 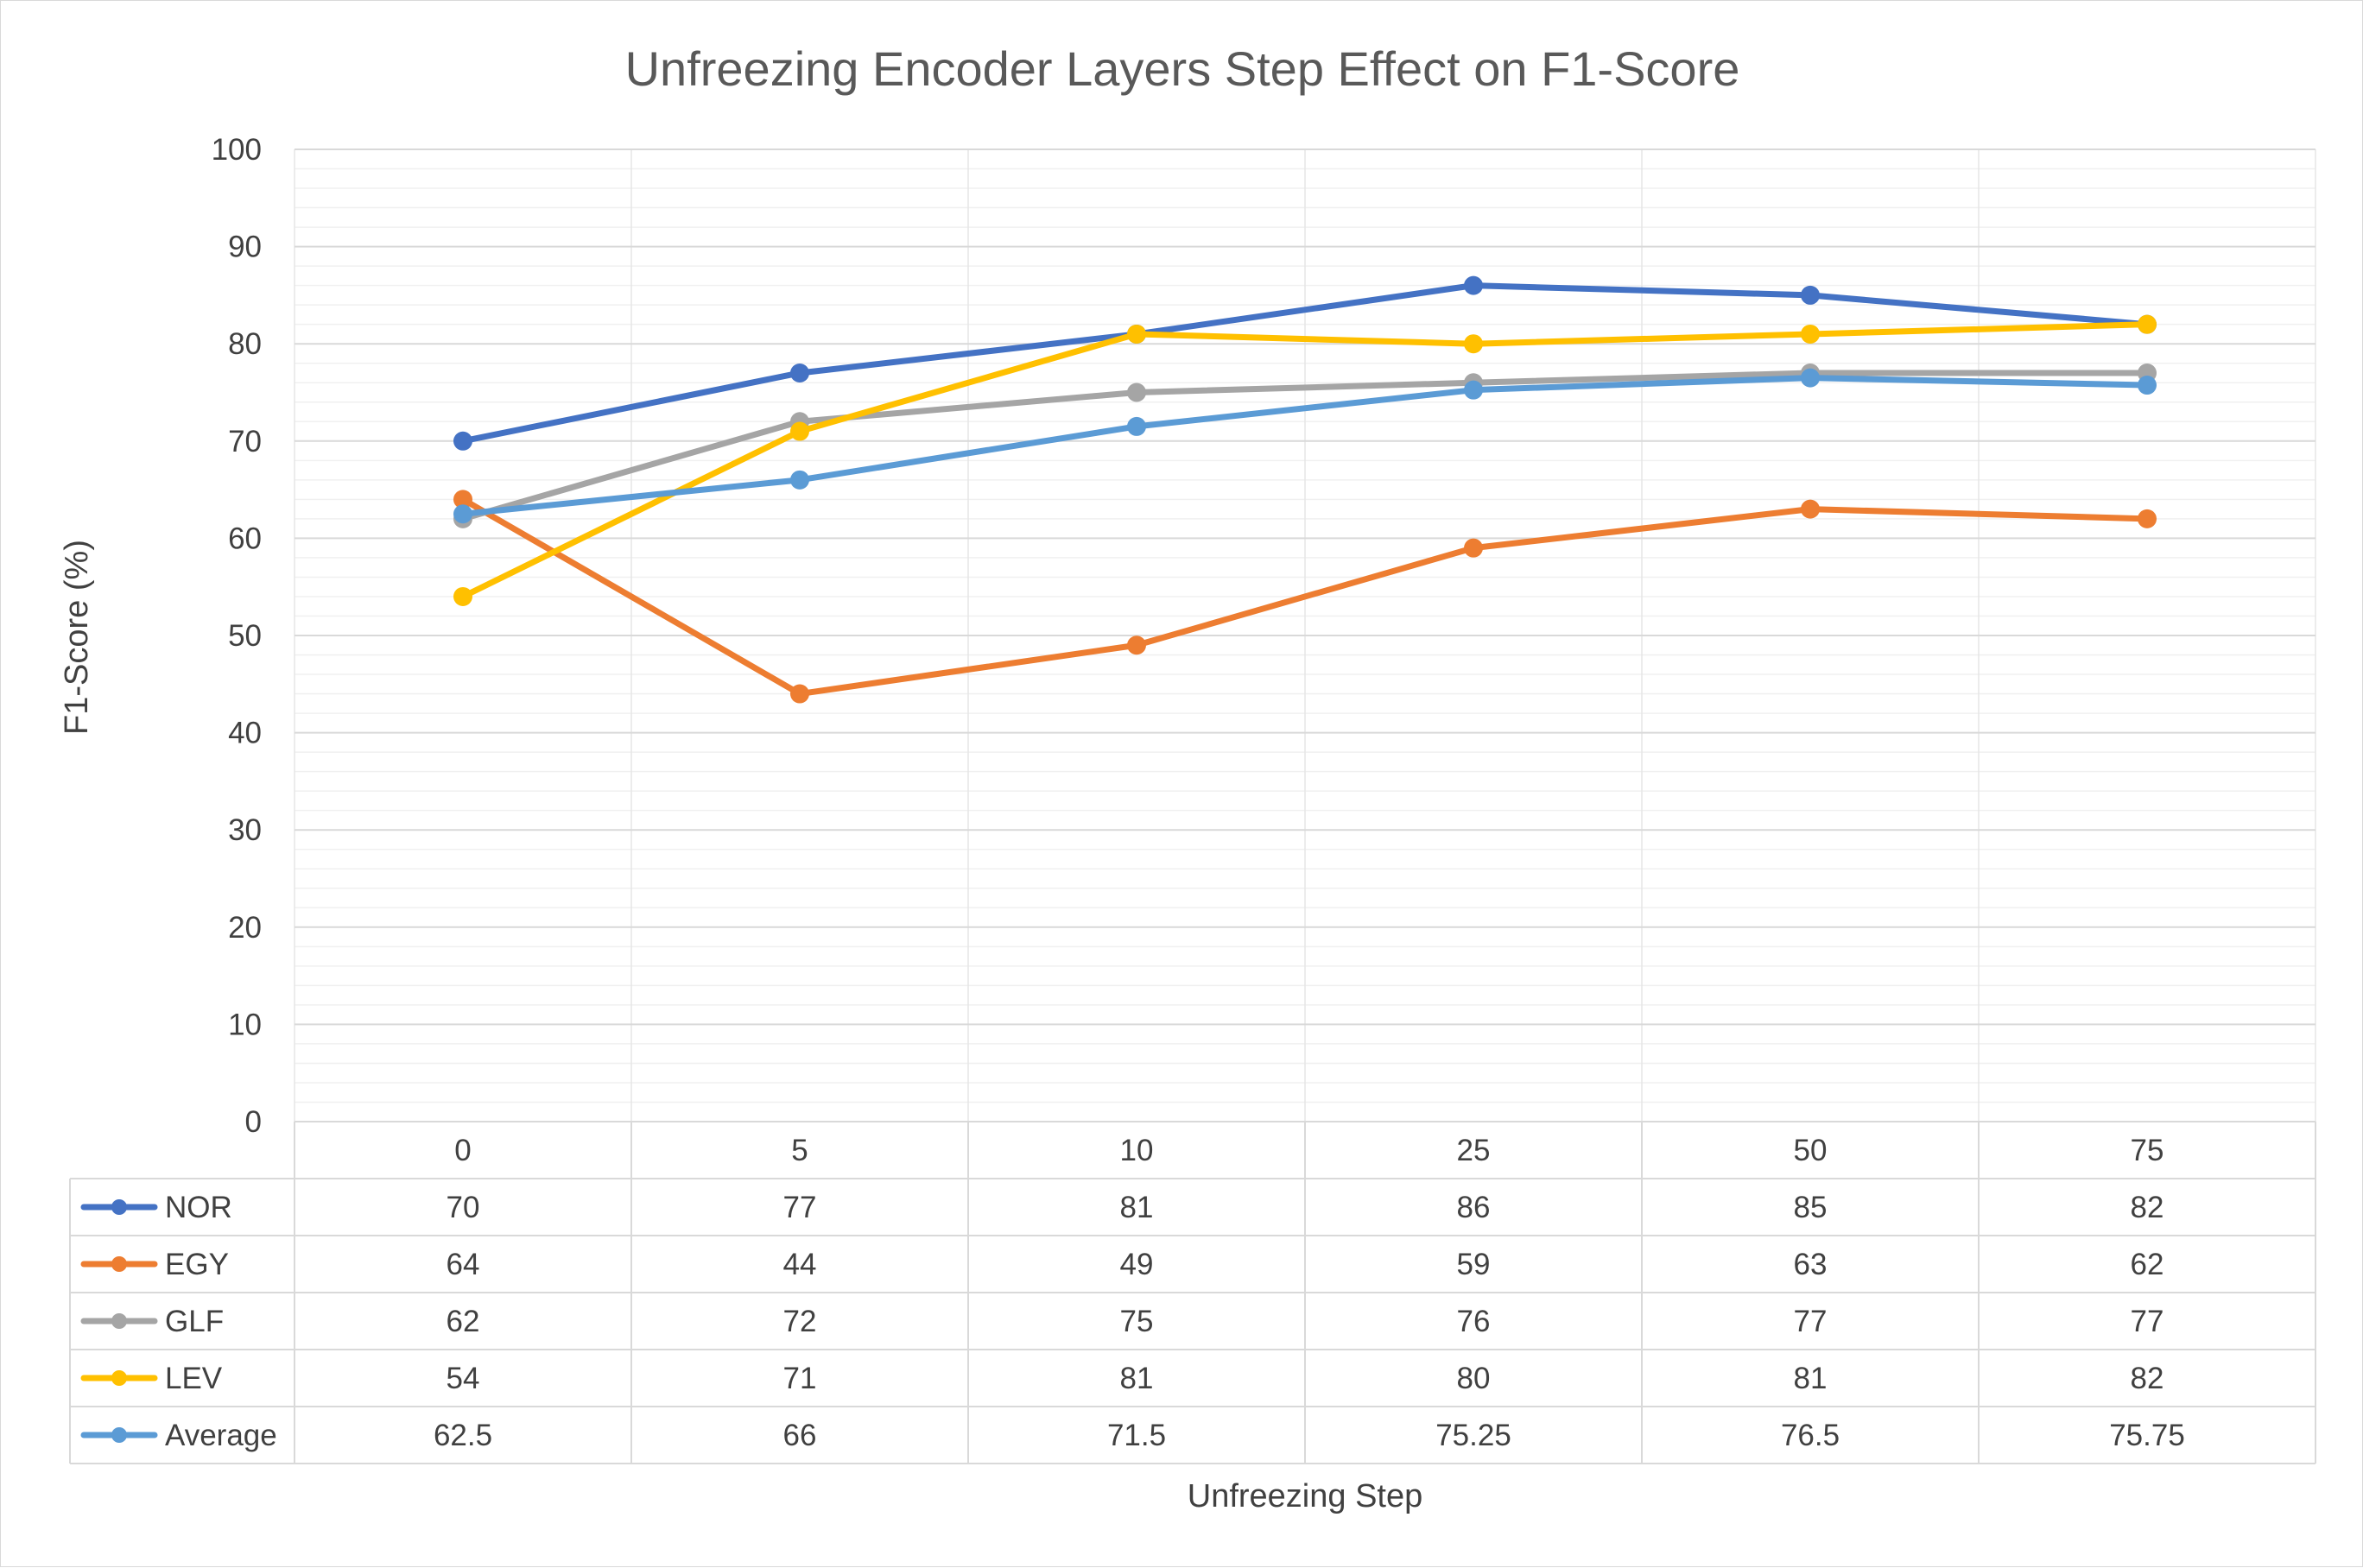 I want to click on table-cell-value: 70, so click(x=464, y=1207).